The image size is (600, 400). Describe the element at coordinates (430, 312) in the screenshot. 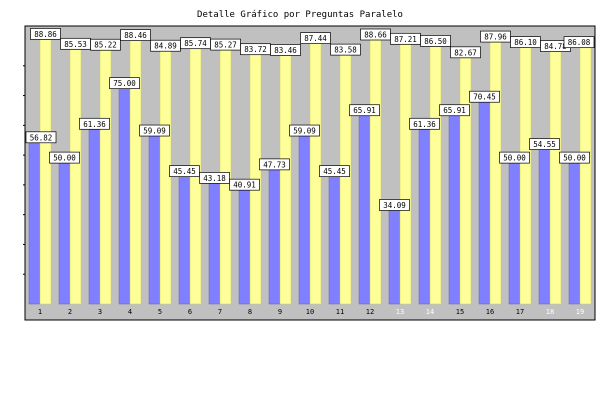

I see `x-tick-label: 14` at that location.